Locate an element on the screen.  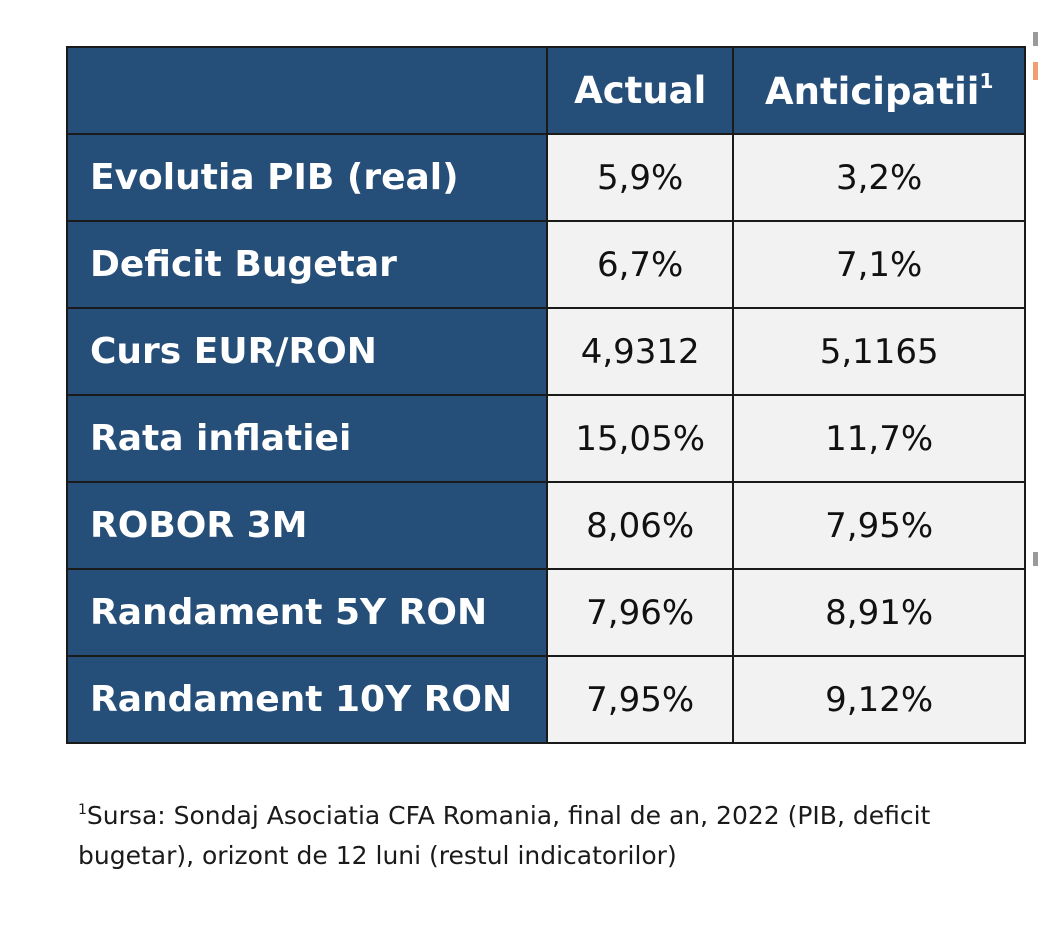
table-header-row: Actual Anticipatii1 is located at coordinates (546, 90).